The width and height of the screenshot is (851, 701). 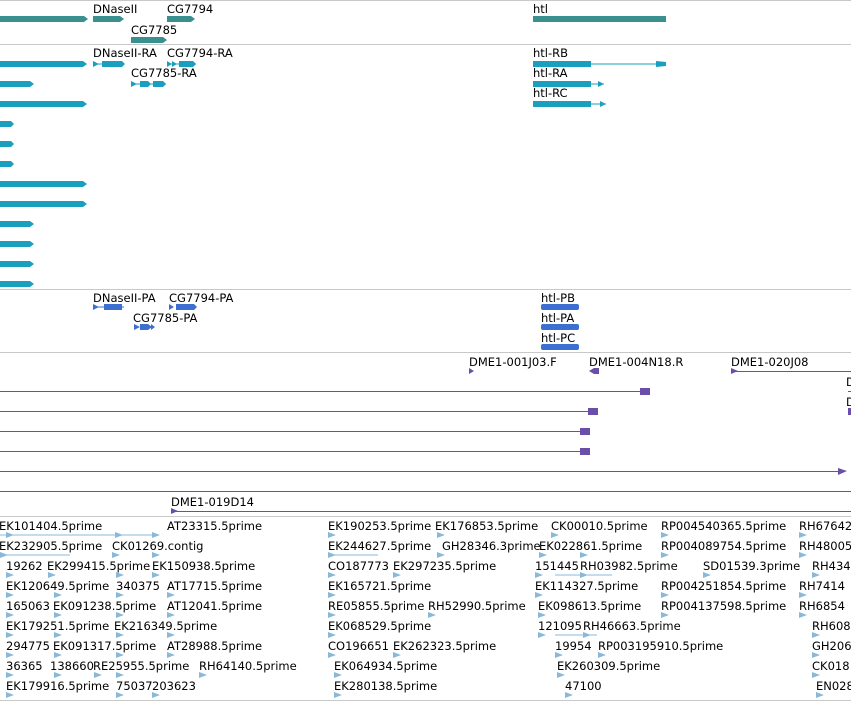 What do you see at coordinates (108, 19) in the screenshot?
I see `gene-dnaseii` at bounding box center [108, 19].